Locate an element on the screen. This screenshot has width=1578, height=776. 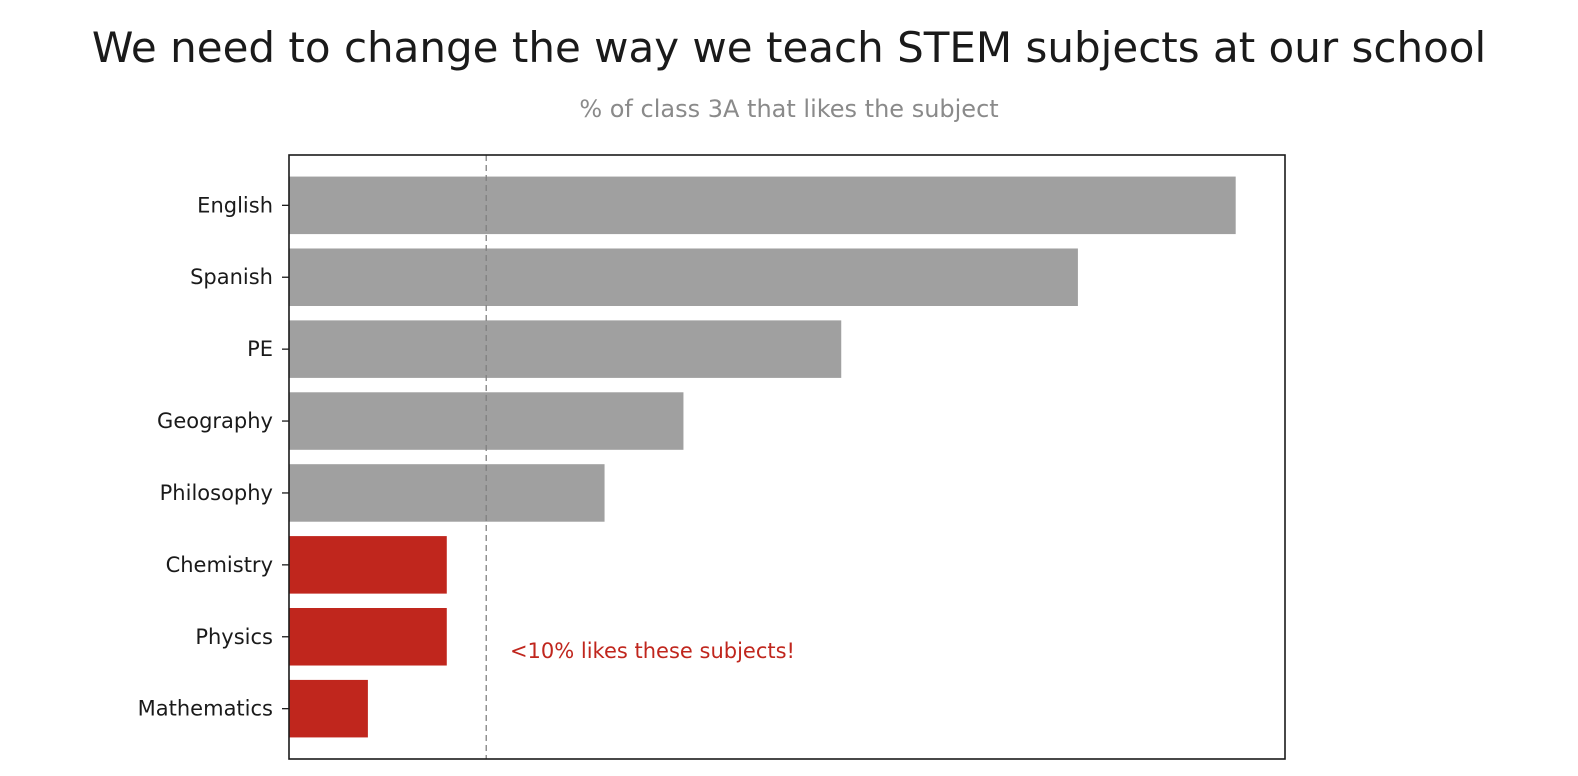
y-tick-label-geography: Geography is located at coordinates (215, 421).